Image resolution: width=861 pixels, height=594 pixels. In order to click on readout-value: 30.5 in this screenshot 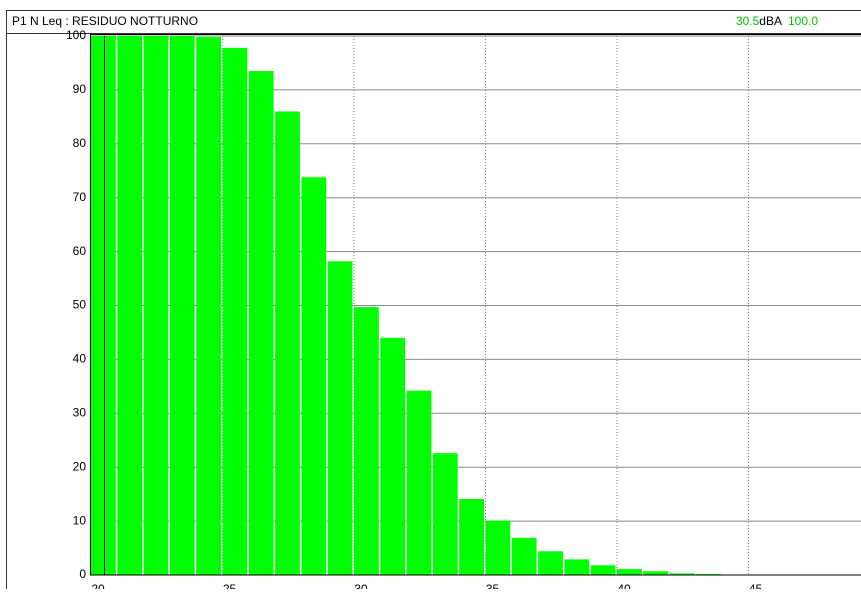, I will do `click(748, 21)`.